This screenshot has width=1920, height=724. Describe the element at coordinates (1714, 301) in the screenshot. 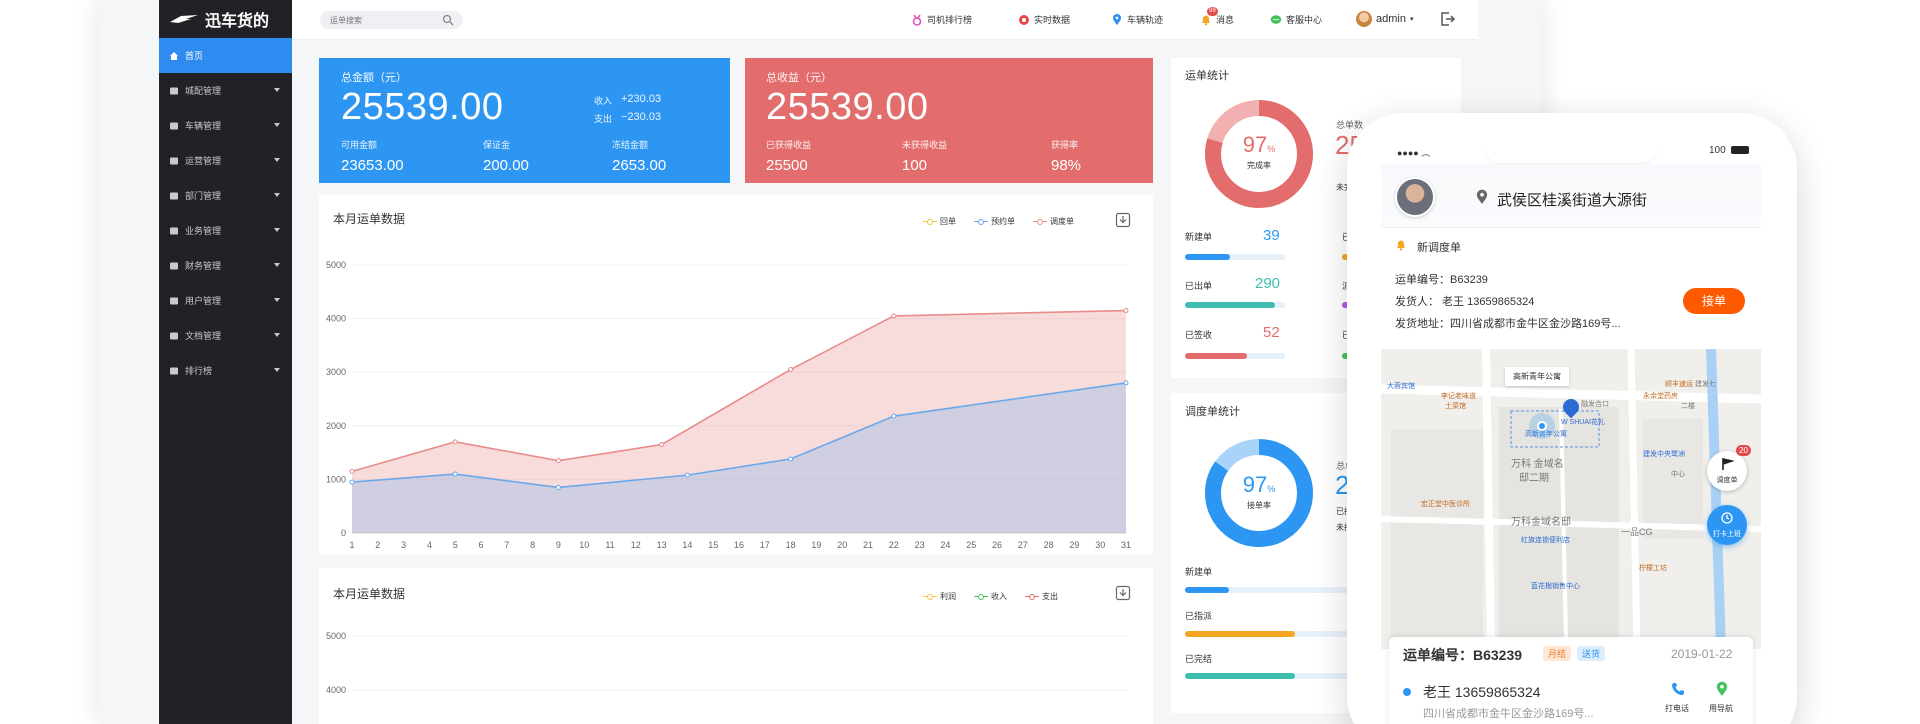

I see `accept-order-button: 接单` at that location.